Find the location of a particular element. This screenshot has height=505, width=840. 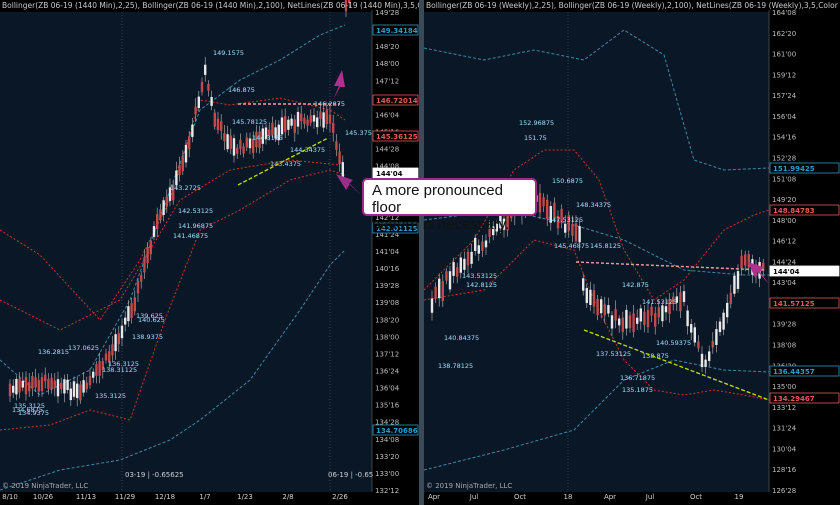

y-tick-label: 148'20 is located at coordinates (387, 47).